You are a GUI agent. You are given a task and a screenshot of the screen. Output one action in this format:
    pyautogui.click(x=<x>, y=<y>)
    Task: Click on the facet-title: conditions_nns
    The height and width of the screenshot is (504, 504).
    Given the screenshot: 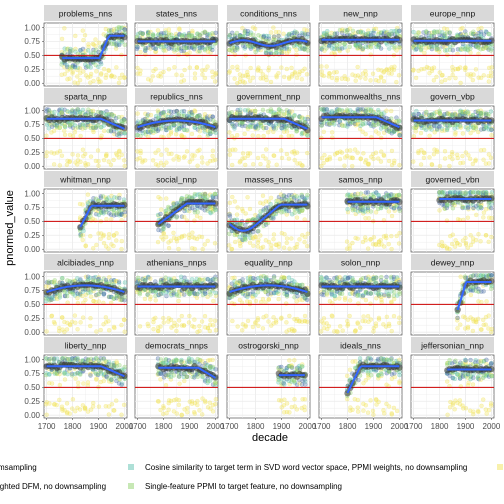 What is the action you would take?
    pyautogui.click(x=268, y=14)
    